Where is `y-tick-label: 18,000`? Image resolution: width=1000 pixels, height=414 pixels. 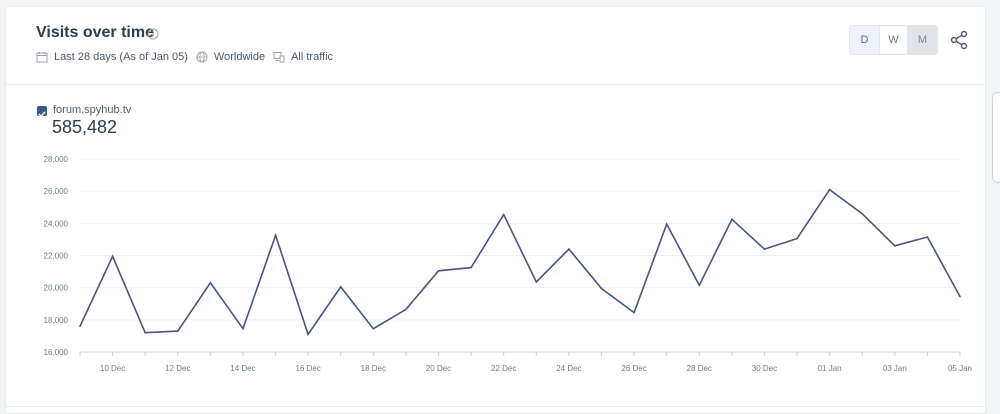 y-tick-label: 18,000 is located at coordinates (56, 320).